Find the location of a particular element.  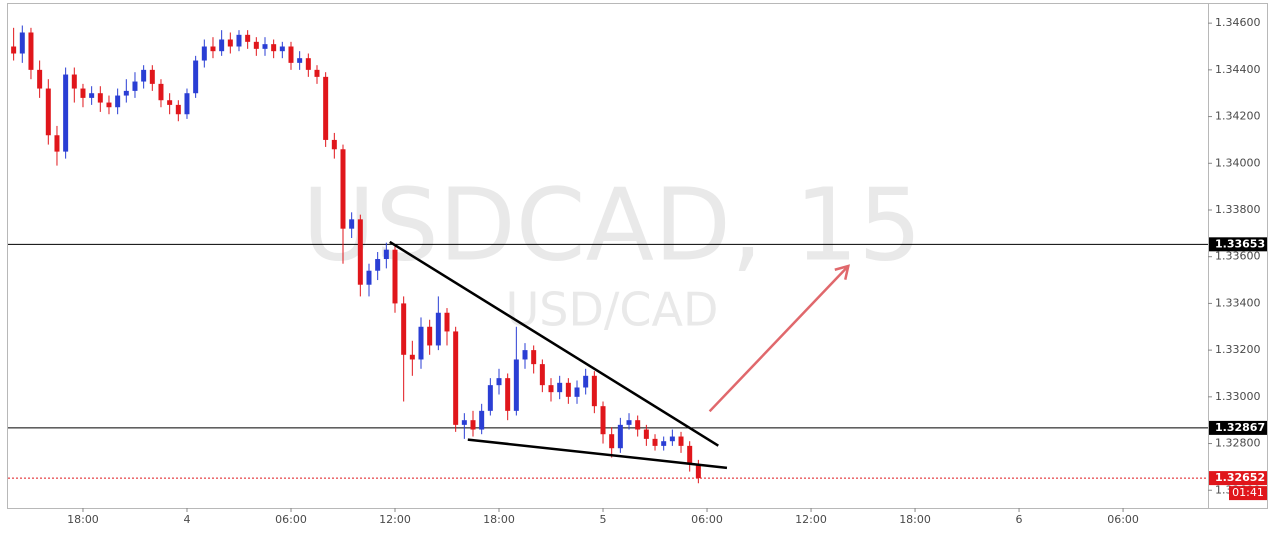

y-tick-label: 1.33800 is located at coordinates (1238, 209).